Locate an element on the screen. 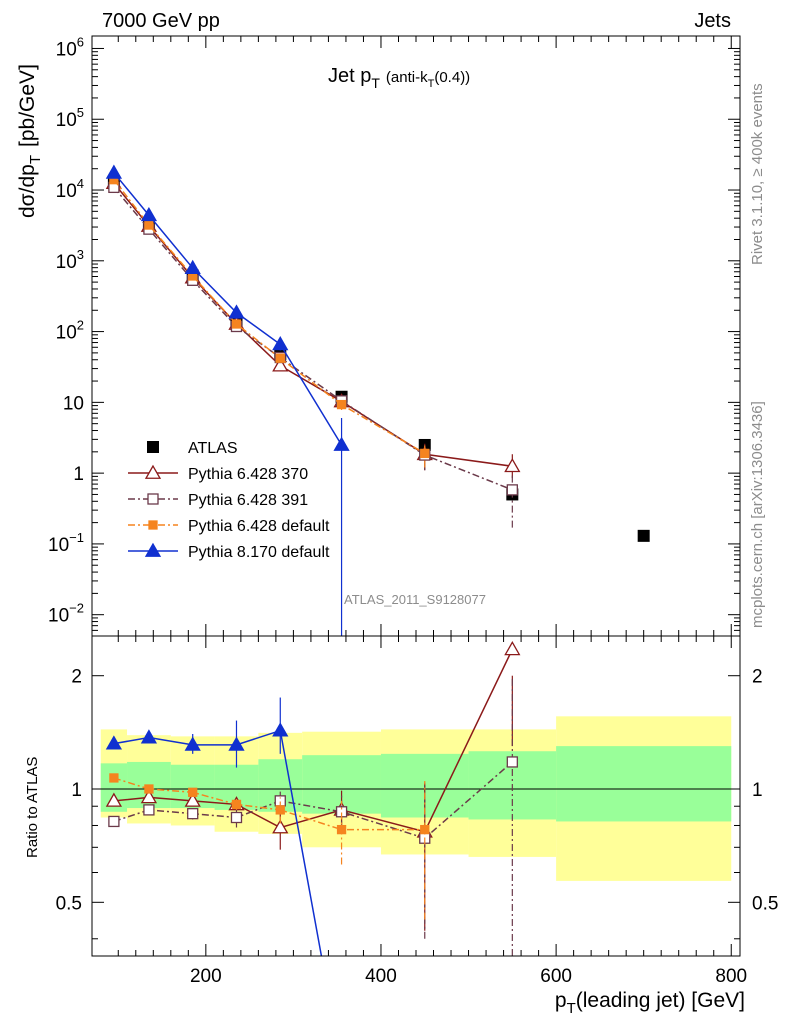  ratio-x-tick-label: 200 is located at coordinates (206, 976).